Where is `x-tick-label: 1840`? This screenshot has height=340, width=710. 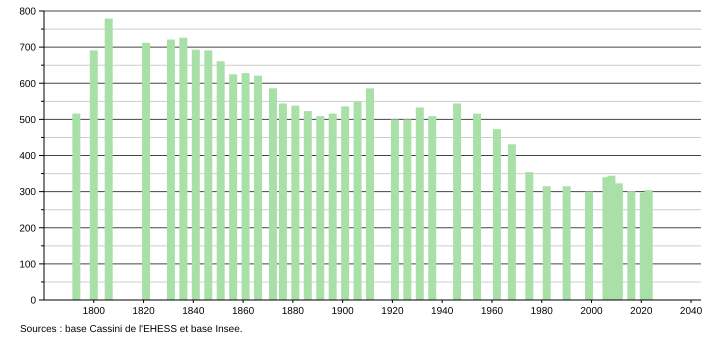 x-tick-label: 1840 is located at coordinates (193, 311).